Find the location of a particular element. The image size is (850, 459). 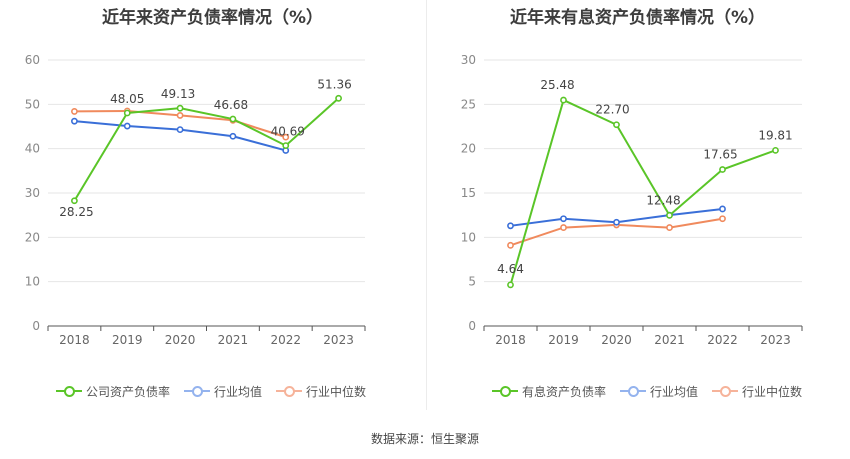

data-label: 4.64 is located at coordinates (510, 269).